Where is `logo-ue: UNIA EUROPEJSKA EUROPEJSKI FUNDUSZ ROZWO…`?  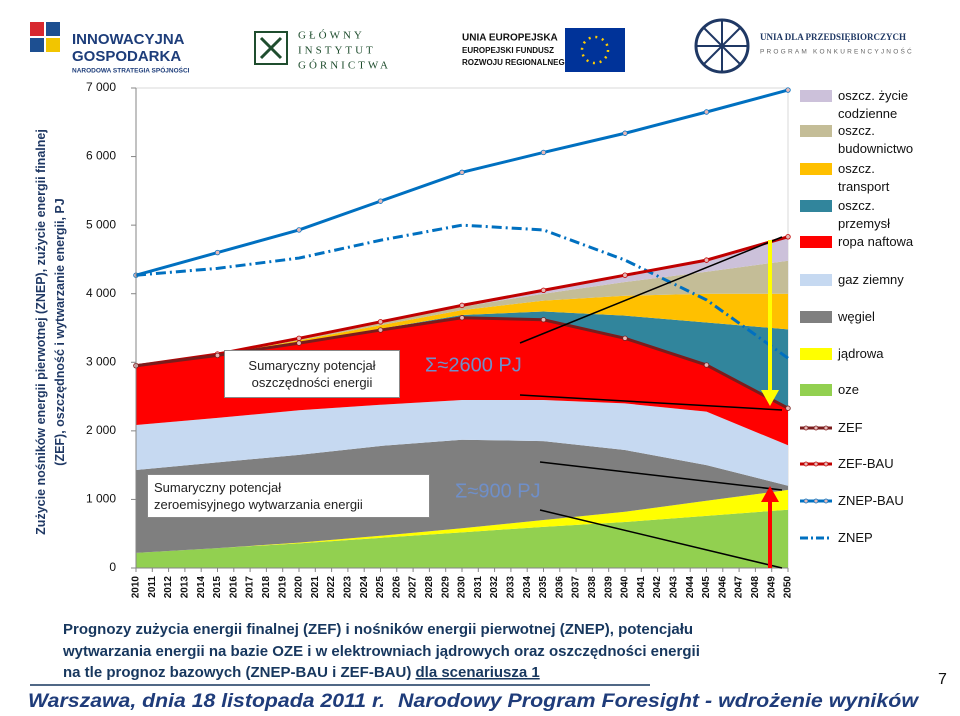 logo-ue: UNIA EUROPEJSKA EUROPEJSKI FUNDUSZ ROZWO… is located at coordinates (543, 50).